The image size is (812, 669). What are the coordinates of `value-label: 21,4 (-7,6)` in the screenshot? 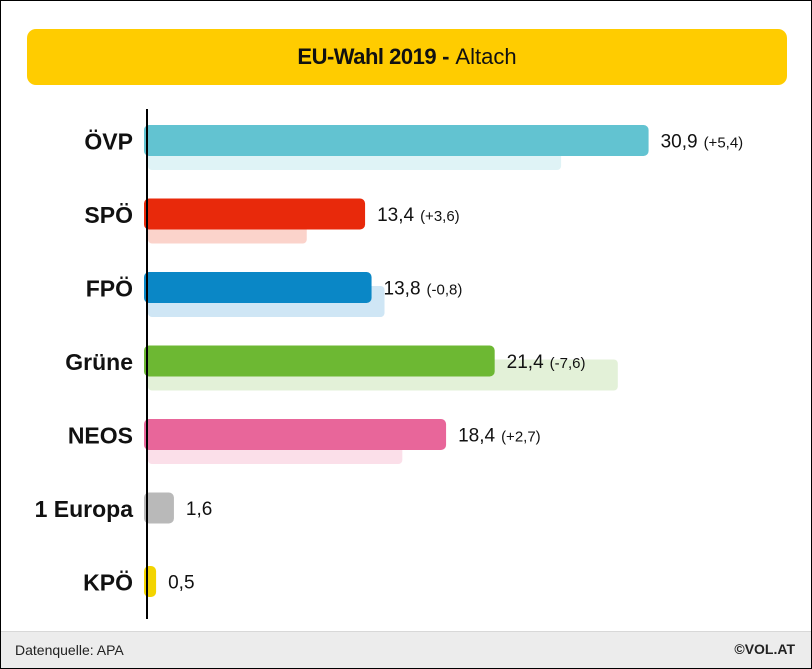 It's located at (546, 362).